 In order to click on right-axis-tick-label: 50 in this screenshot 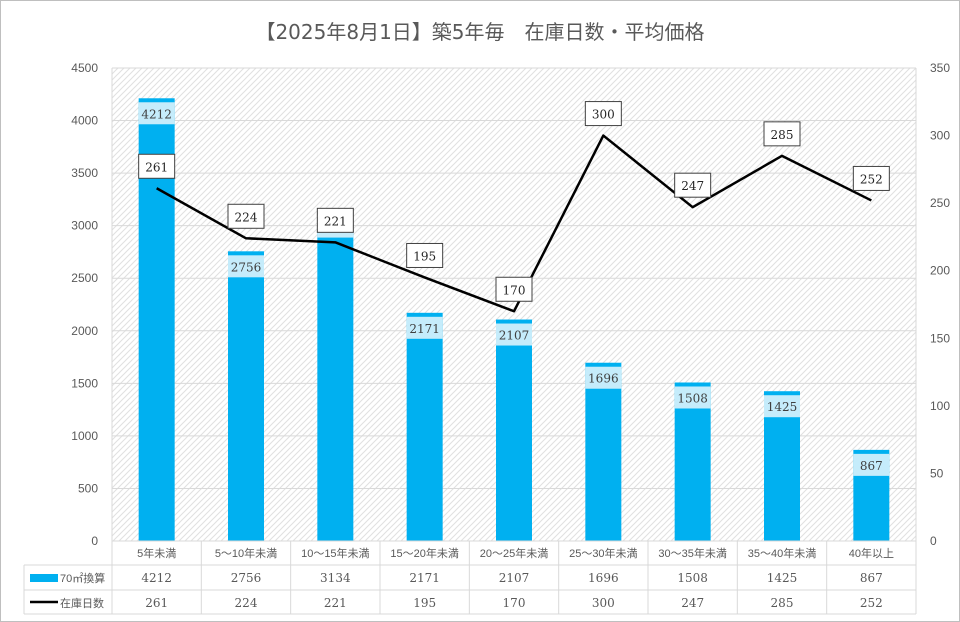, I will do `click(937, 473)`.